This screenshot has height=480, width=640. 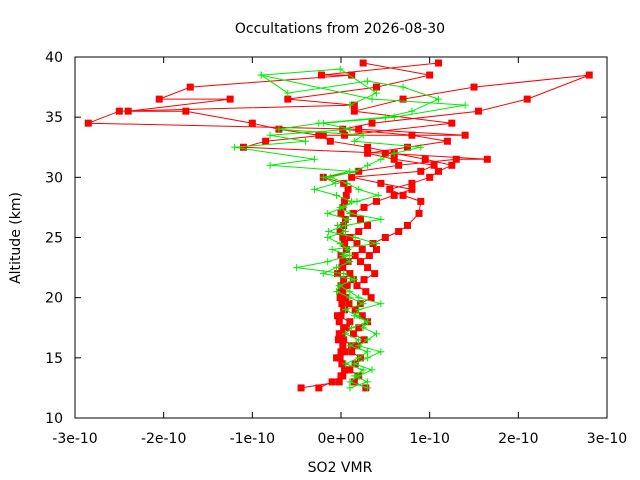 I want to click on y-tick-label: 25, so click(x=54, y=239).